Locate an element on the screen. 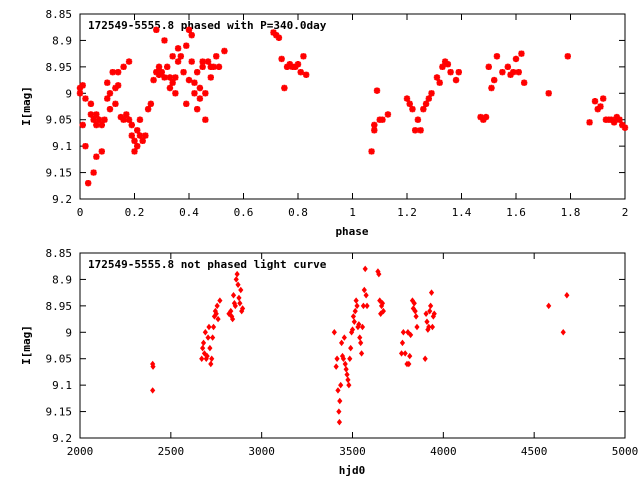 This screenshot has height=480, width=640. phased-y-tick-label: 9.1 is located at coordinates (62, 146).